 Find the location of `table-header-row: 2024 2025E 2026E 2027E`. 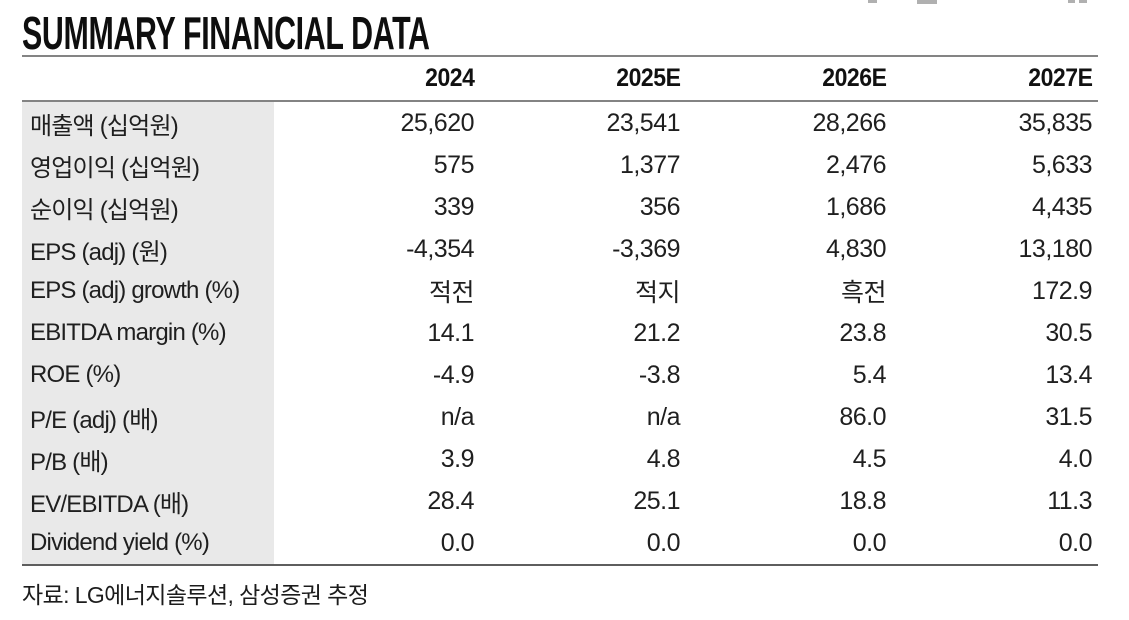

table-header-row: 2024 2025E 2026E 2027E is located at coordinates (560, 78).